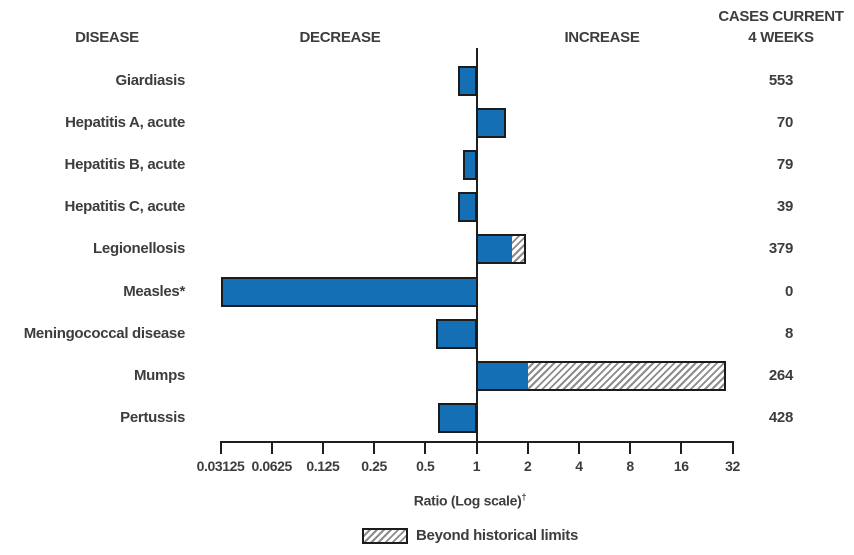 Image resolution: width=854 pixels, height=555 pixels. I want to click on case-count: 39, so click(784, 207).